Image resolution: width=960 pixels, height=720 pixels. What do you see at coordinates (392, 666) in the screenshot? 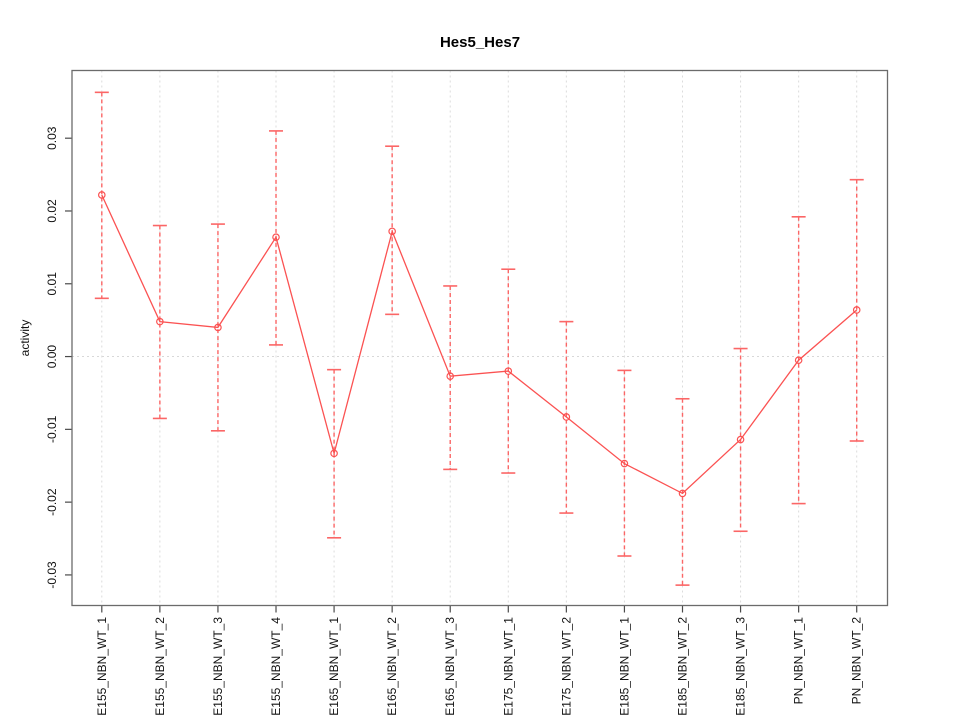
I see `x-tick-label: E165_NBN_WT_2` at bounding box center [392, 666].